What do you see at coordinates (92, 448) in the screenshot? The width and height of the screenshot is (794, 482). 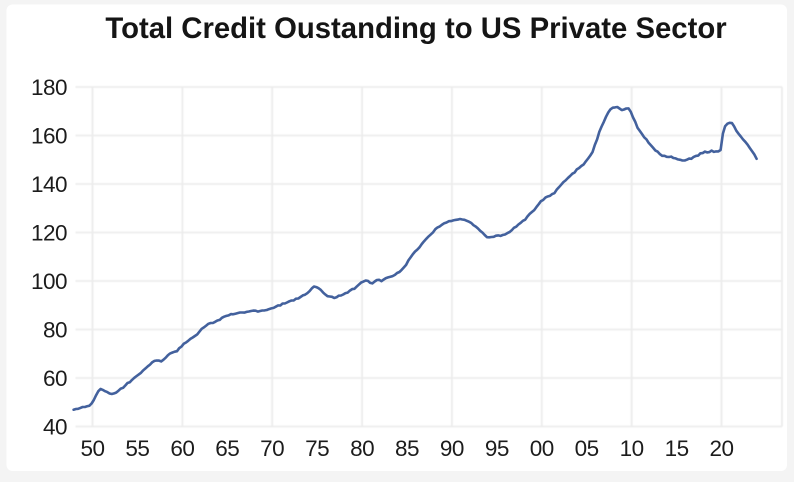 I see `svg-text: 50` at bounding box center [92, 448].